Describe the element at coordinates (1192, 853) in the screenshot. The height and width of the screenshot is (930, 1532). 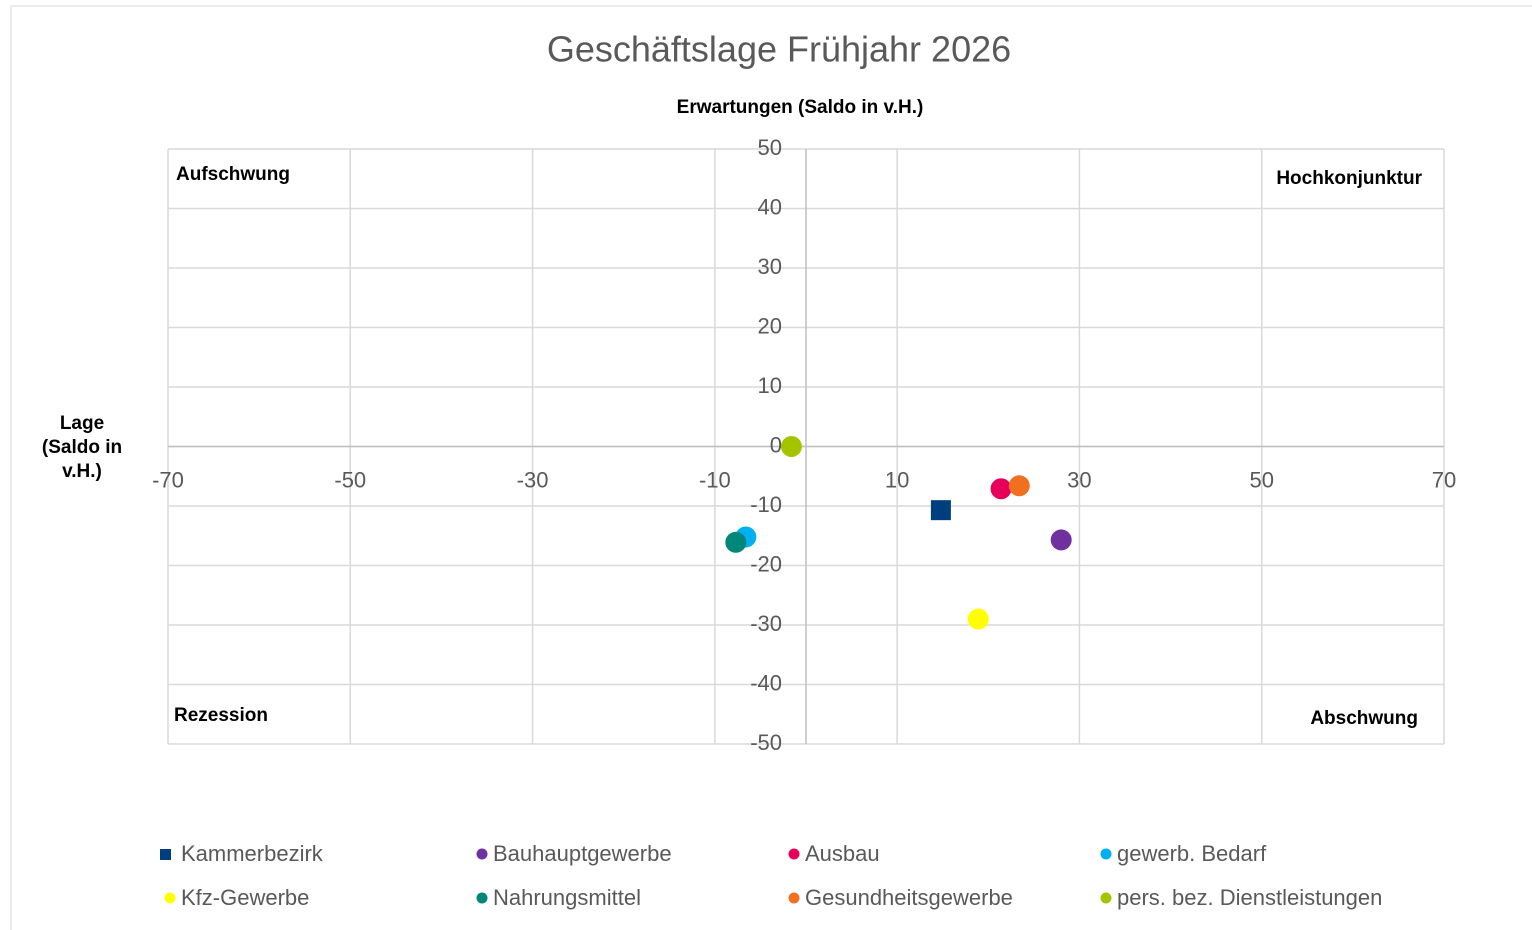
I see `legend-label: gewerb. Bedarf` at that location.